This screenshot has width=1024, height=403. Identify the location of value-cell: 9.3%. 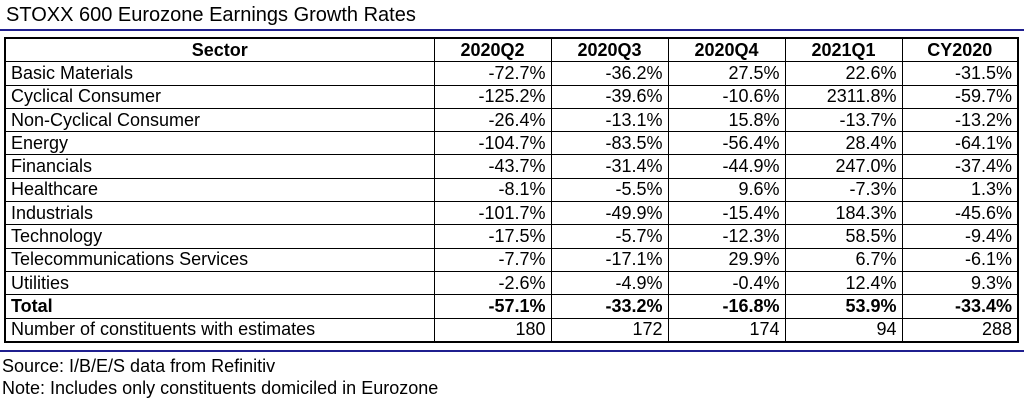
(960, 283).